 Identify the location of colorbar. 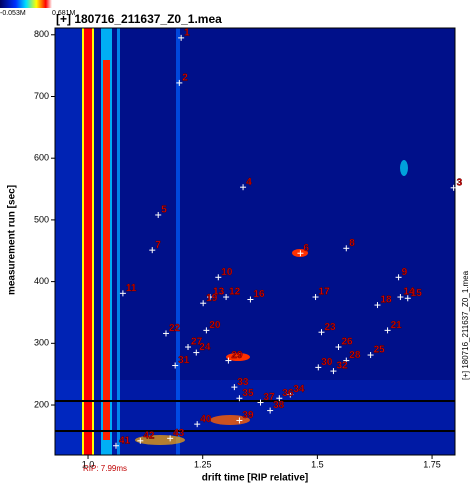
(26, 4).